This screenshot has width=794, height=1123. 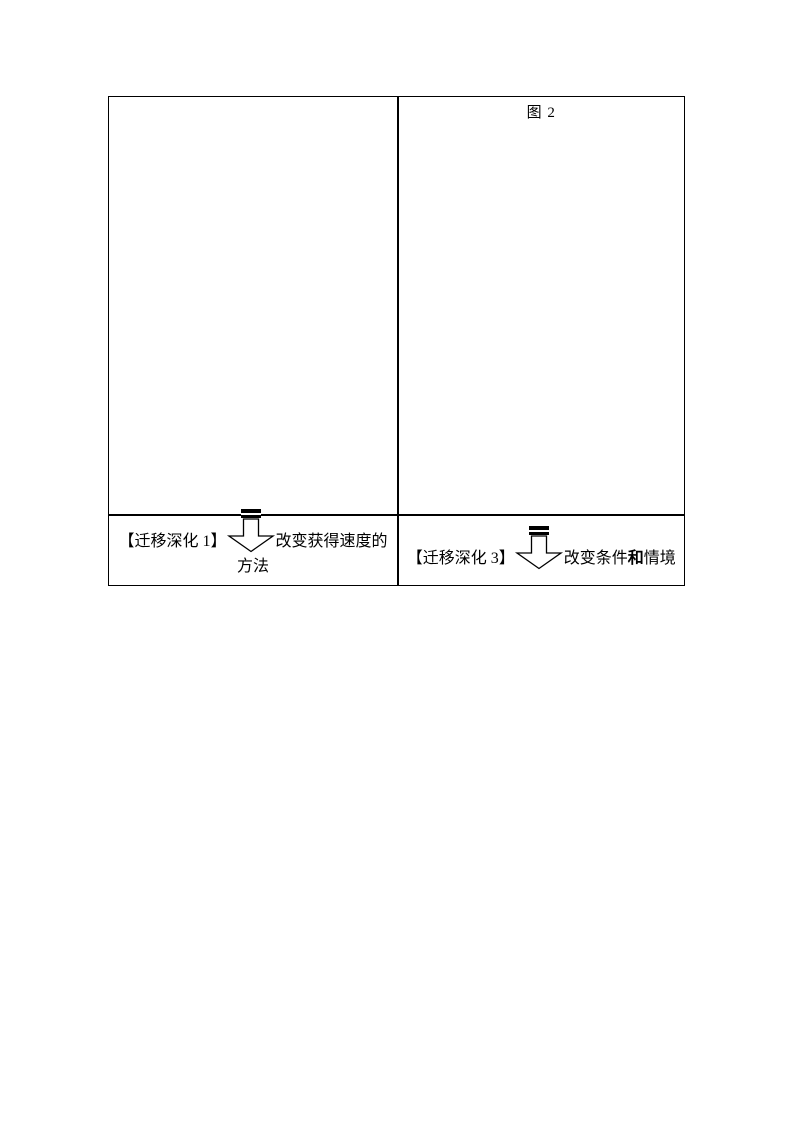 I want to click on row-divider-line, so click(x=396, y=515).